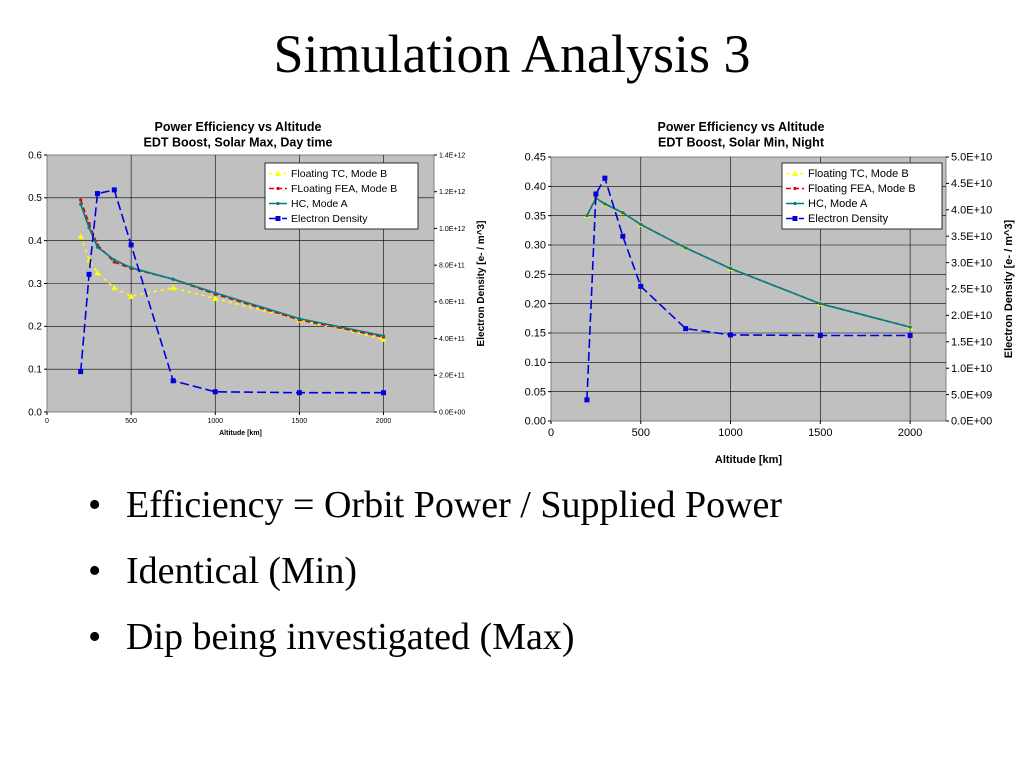  What do you see at coordinates (535, 216) in the screenshot?
I see `y-tick-label: 0.35` at bounding box center [535, 216].